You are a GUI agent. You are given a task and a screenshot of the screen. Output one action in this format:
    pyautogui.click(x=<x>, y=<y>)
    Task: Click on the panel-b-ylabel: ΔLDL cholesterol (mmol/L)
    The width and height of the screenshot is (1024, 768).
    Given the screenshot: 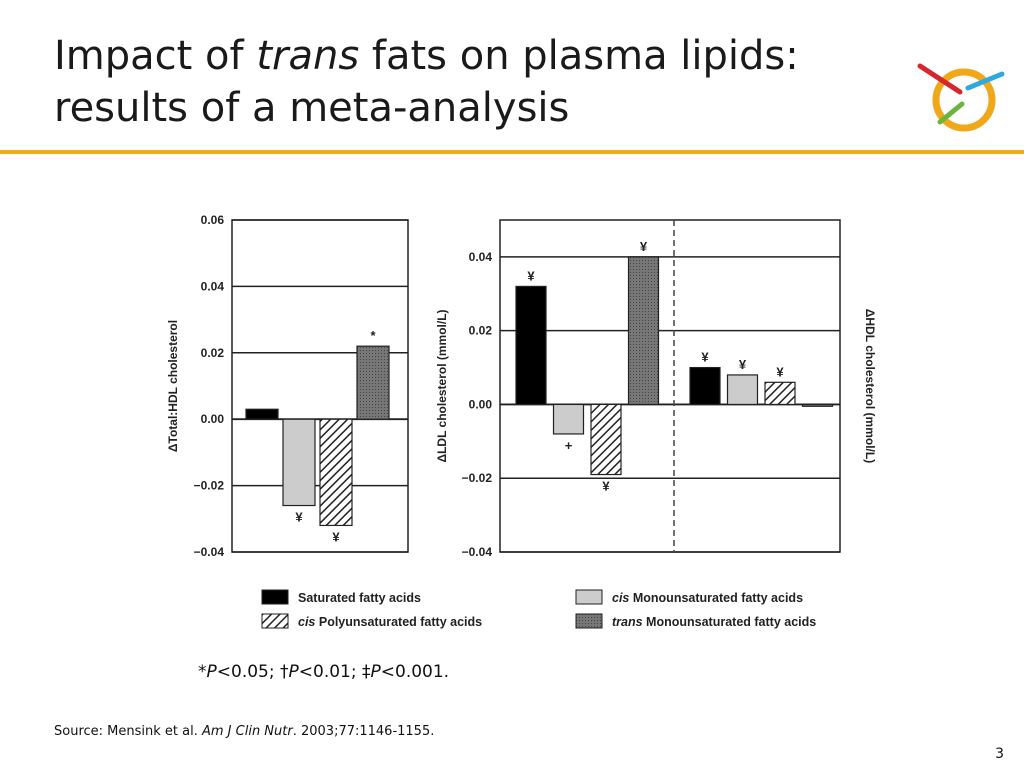 What is the action you would take?
    pyautogui.click(x=442, y=385)
    